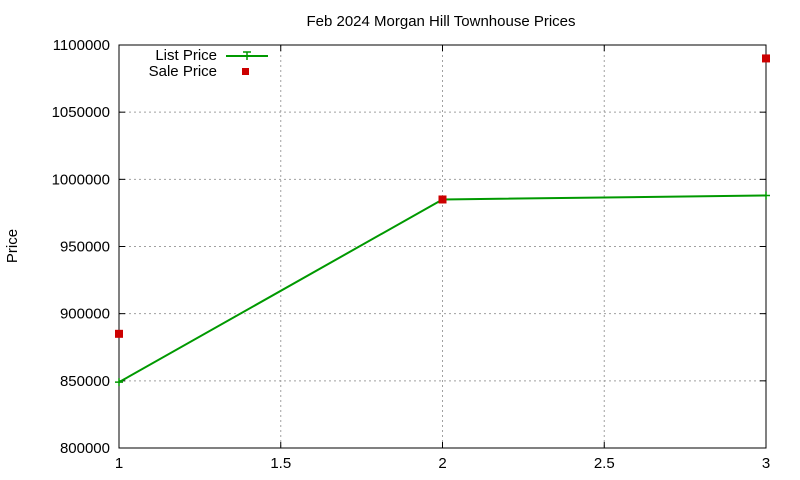 The height and width of the screenshot is (480, 800). What do you see at coordinates (766, 463) in the screenshot?
I see `x-tick-label: 3` at bounding box center [766, 463].